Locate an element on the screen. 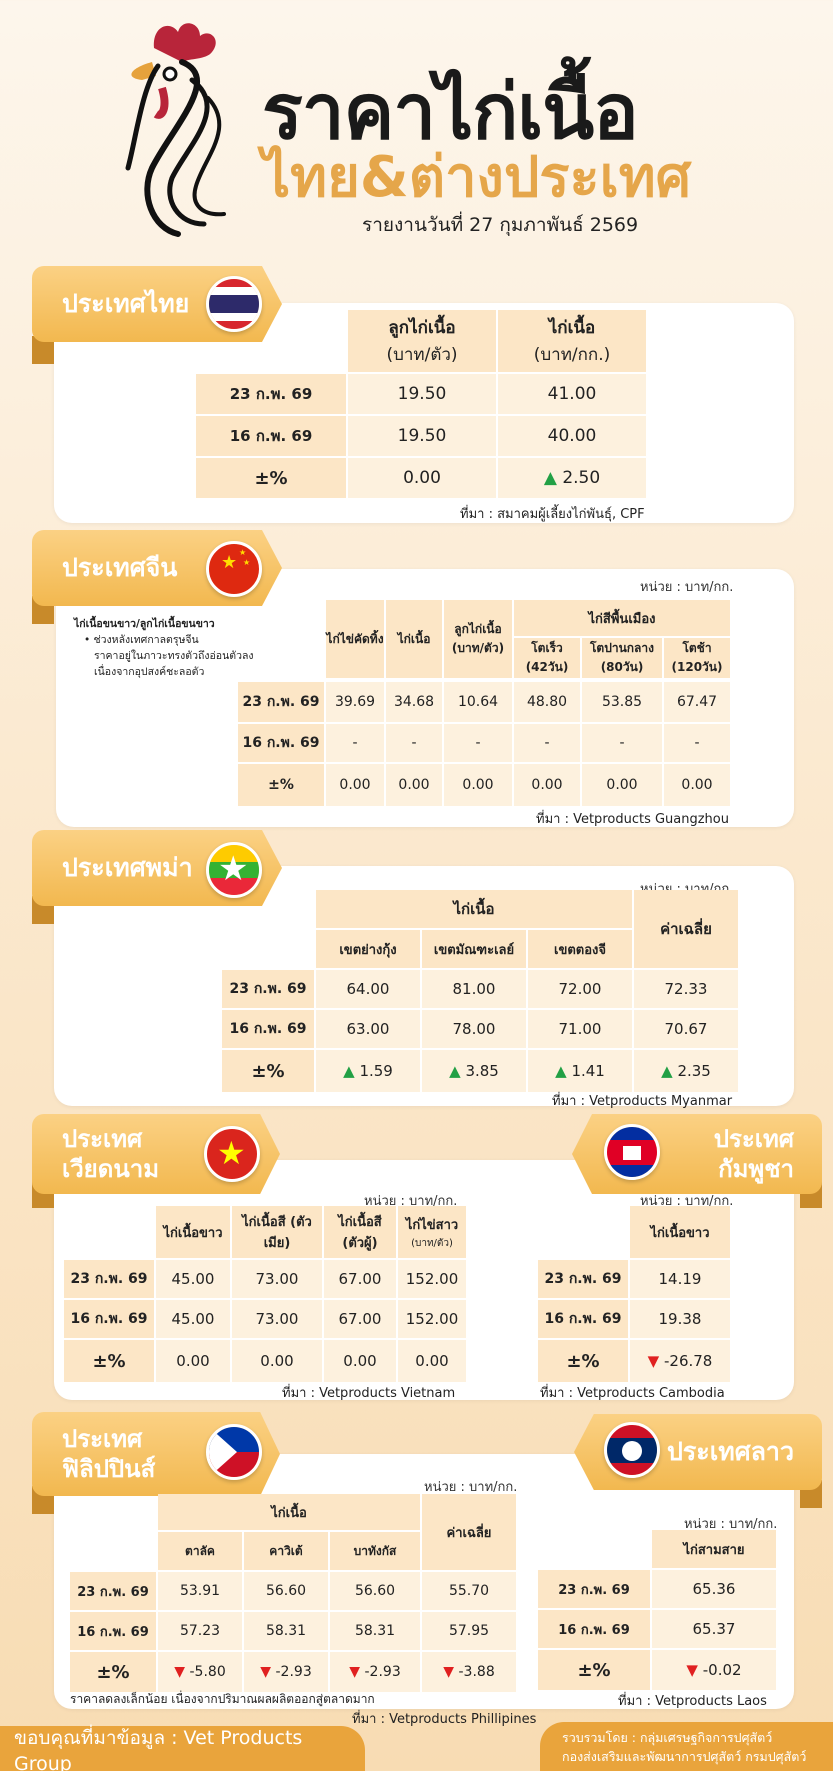 This screenshot has width=833, height=1771. philippines-tab-line1: ประเทศ is located at coordinates (102, 1439).